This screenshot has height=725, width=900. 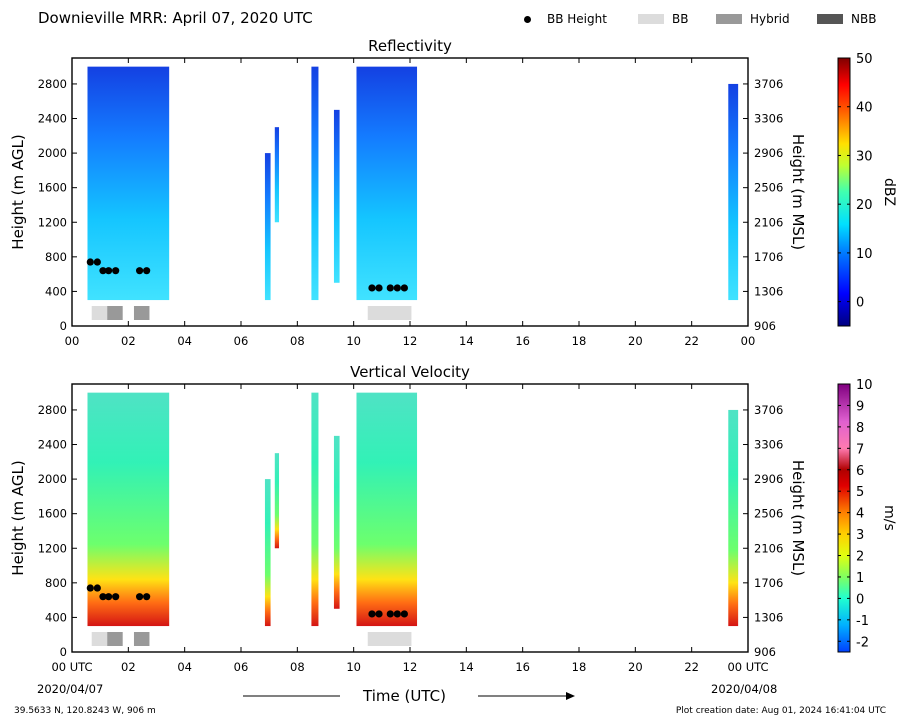 I want to click on colorbar-tick-label: 6, so click(x=860, y=471).